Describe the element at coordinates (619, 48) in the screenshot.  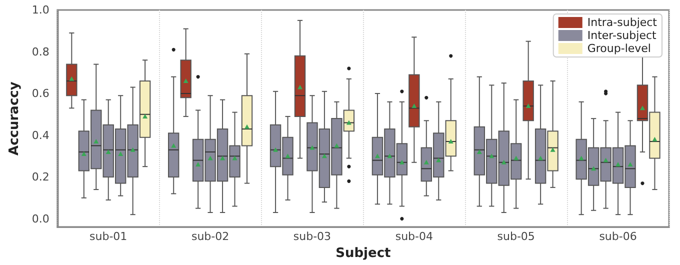
I see `legend-label: Group-level` at that location.